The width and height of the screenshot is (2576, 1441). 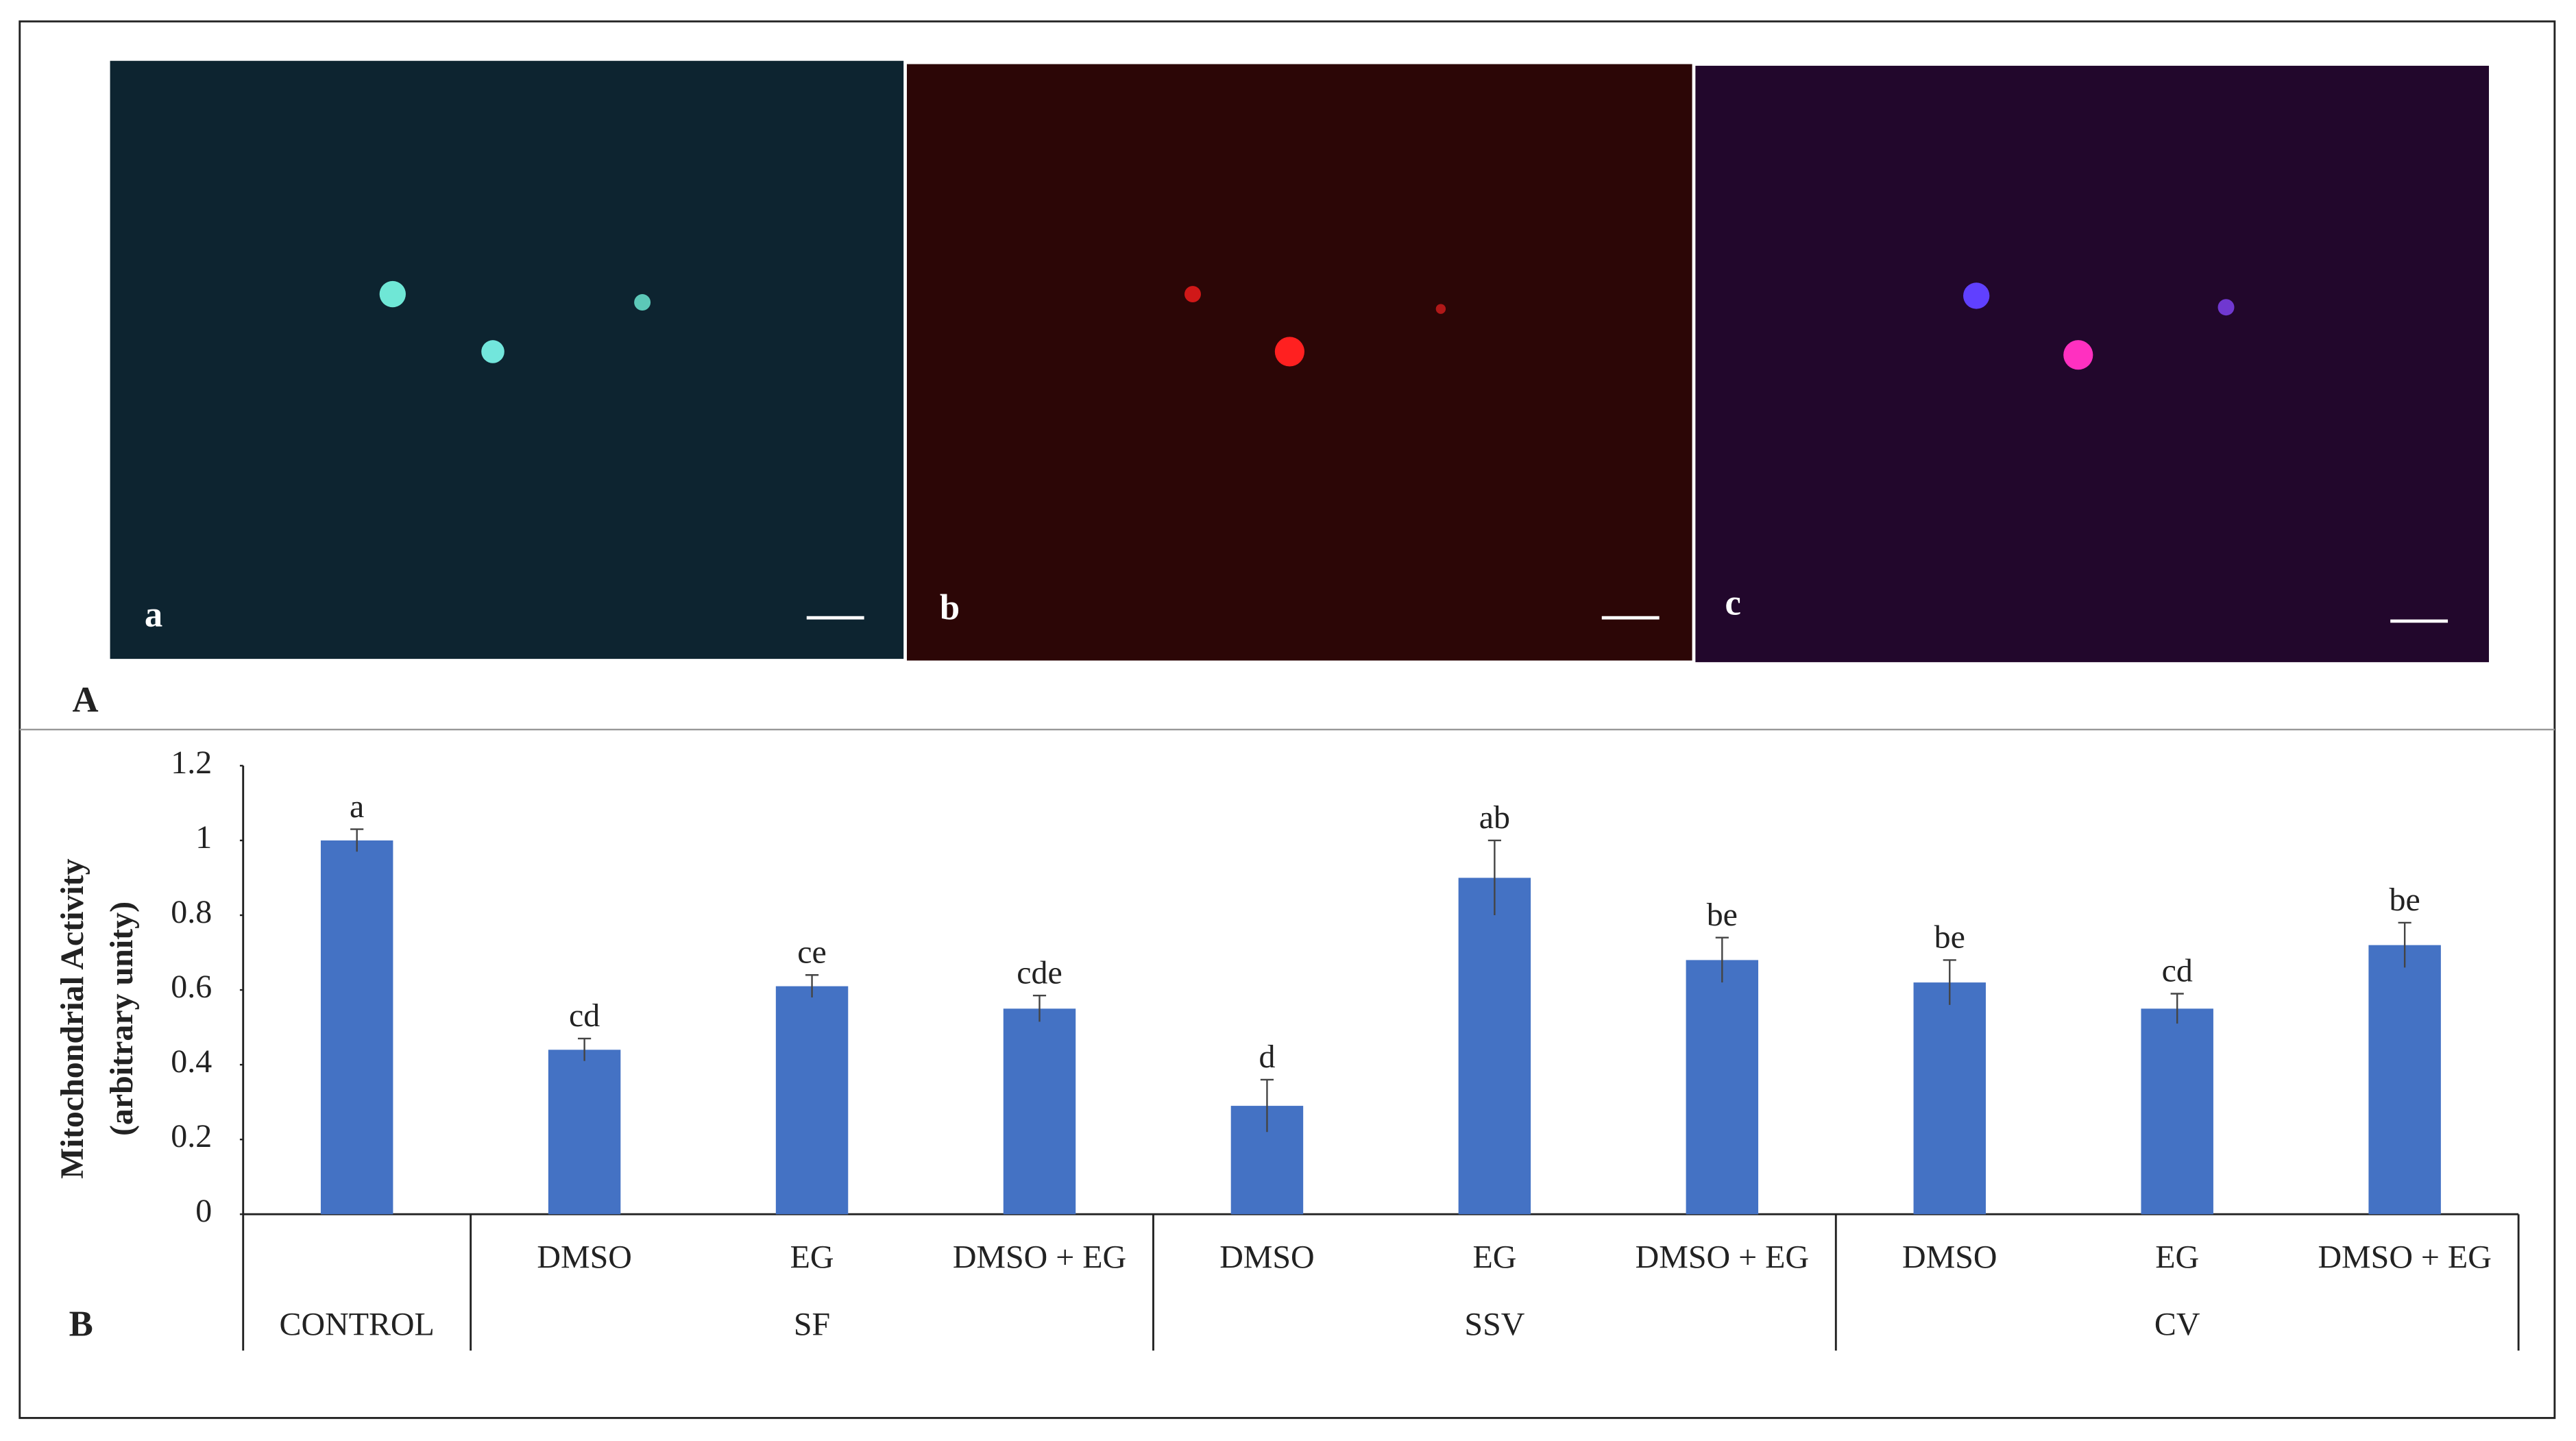 I want to click on y-tick-label: 0, so click(x=203, y=1211).